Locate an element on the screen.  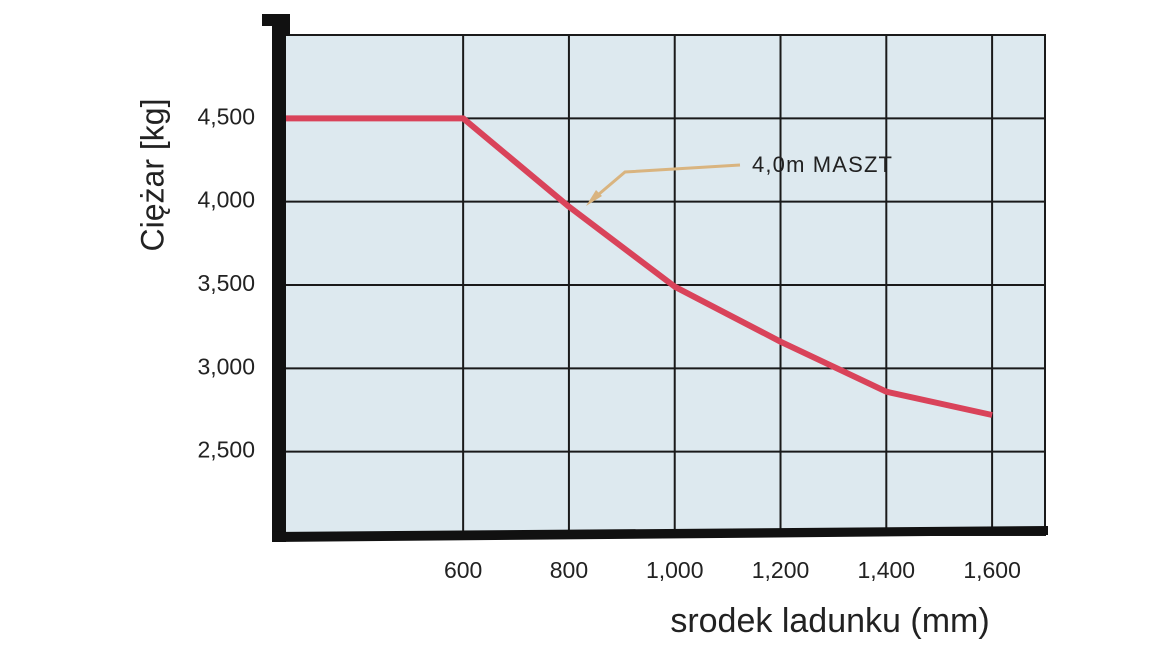
annotation-line is located at coordinates (666, 182).